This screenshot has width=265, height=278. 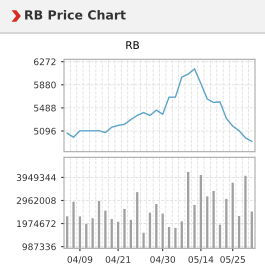 I want to click on y-tick-label: 5880, so click(x=45, y=85).